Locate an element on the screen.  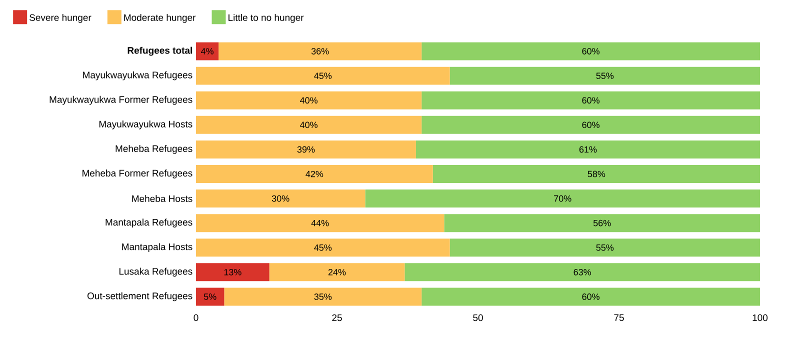
data-label: 30% is located at coordinates (281, 198).